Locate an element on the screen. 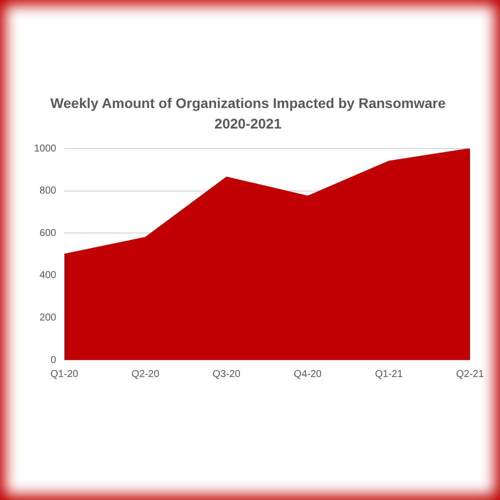  y-tick-label: 200 is located at coordinates (48, 318).